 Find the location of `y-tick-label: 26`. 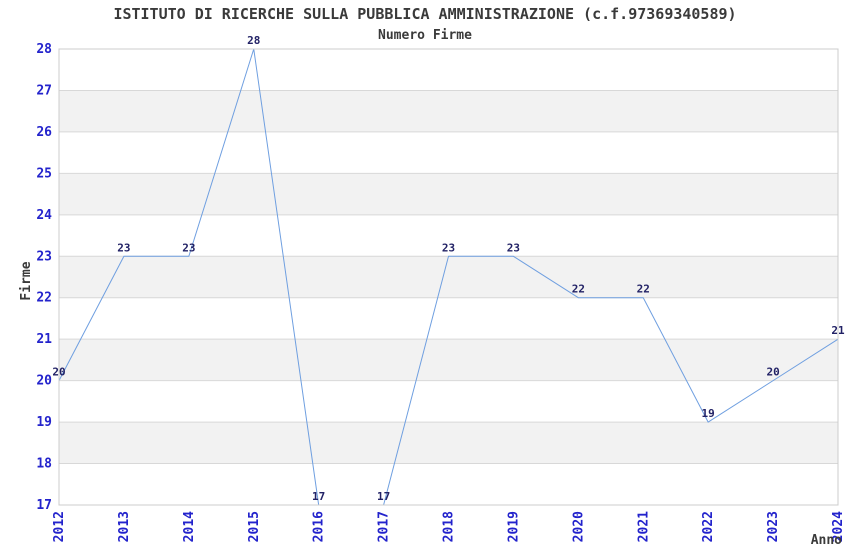

y-tick-label: 26 is located at coordinates (44, 132).